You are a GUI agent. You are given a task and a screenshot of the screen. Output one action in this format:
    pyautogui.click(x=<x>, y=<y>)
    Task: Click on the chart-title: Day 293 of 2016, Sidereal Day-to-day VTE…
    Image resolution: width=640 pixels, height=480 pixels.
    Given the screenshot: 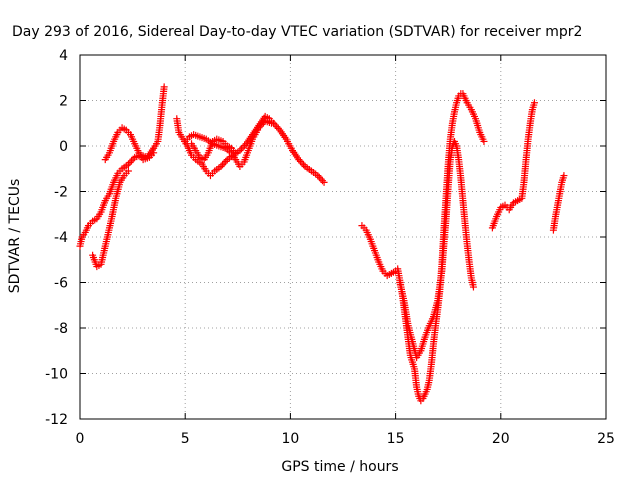 What is the action you would take?
    pyautogui.click(x=297, y=32)
    